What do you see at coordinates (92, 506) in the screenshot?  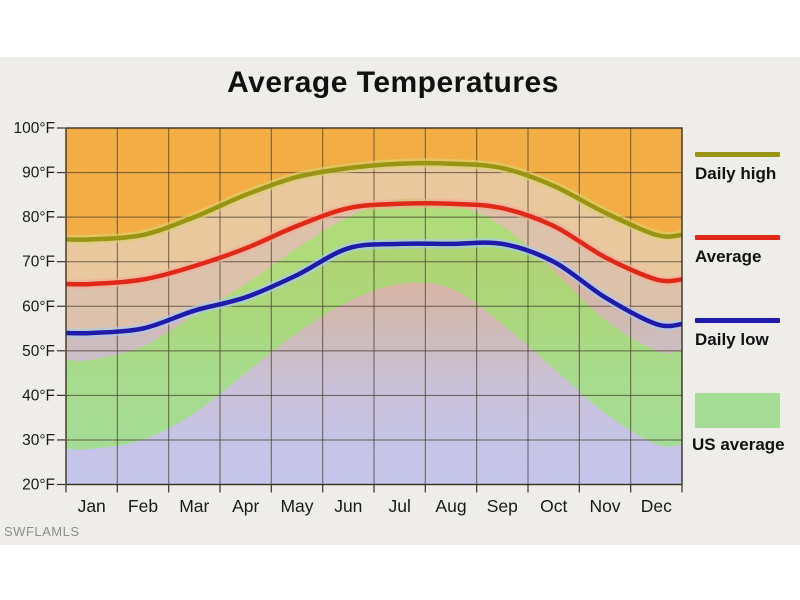 I see `x-tick-label: Jan` at bounding box center [92, 506].